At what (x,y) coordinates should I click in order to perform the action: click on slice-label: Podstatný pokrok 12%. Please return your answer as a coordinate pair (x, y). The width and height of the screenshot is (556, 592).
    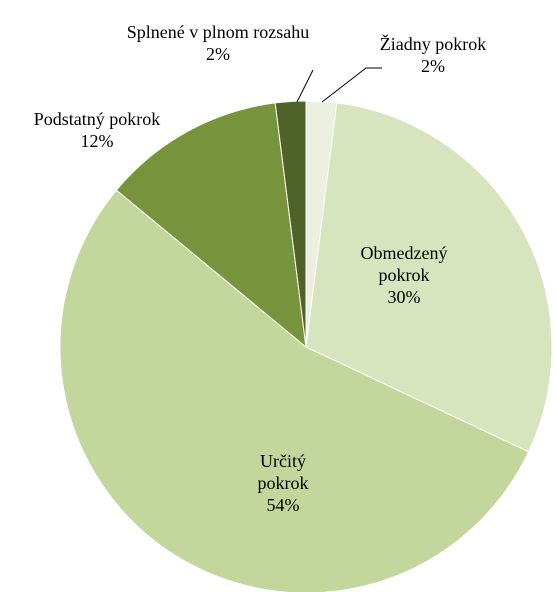
    Looking at the image, I should click on (97, 130).